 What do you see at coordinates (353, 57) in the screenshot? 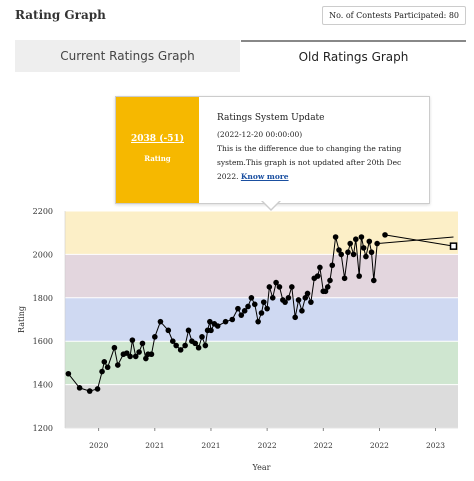
I see `tab-old-ratings-graph: Old Ratings Graph` at bounding box center [353, 57].